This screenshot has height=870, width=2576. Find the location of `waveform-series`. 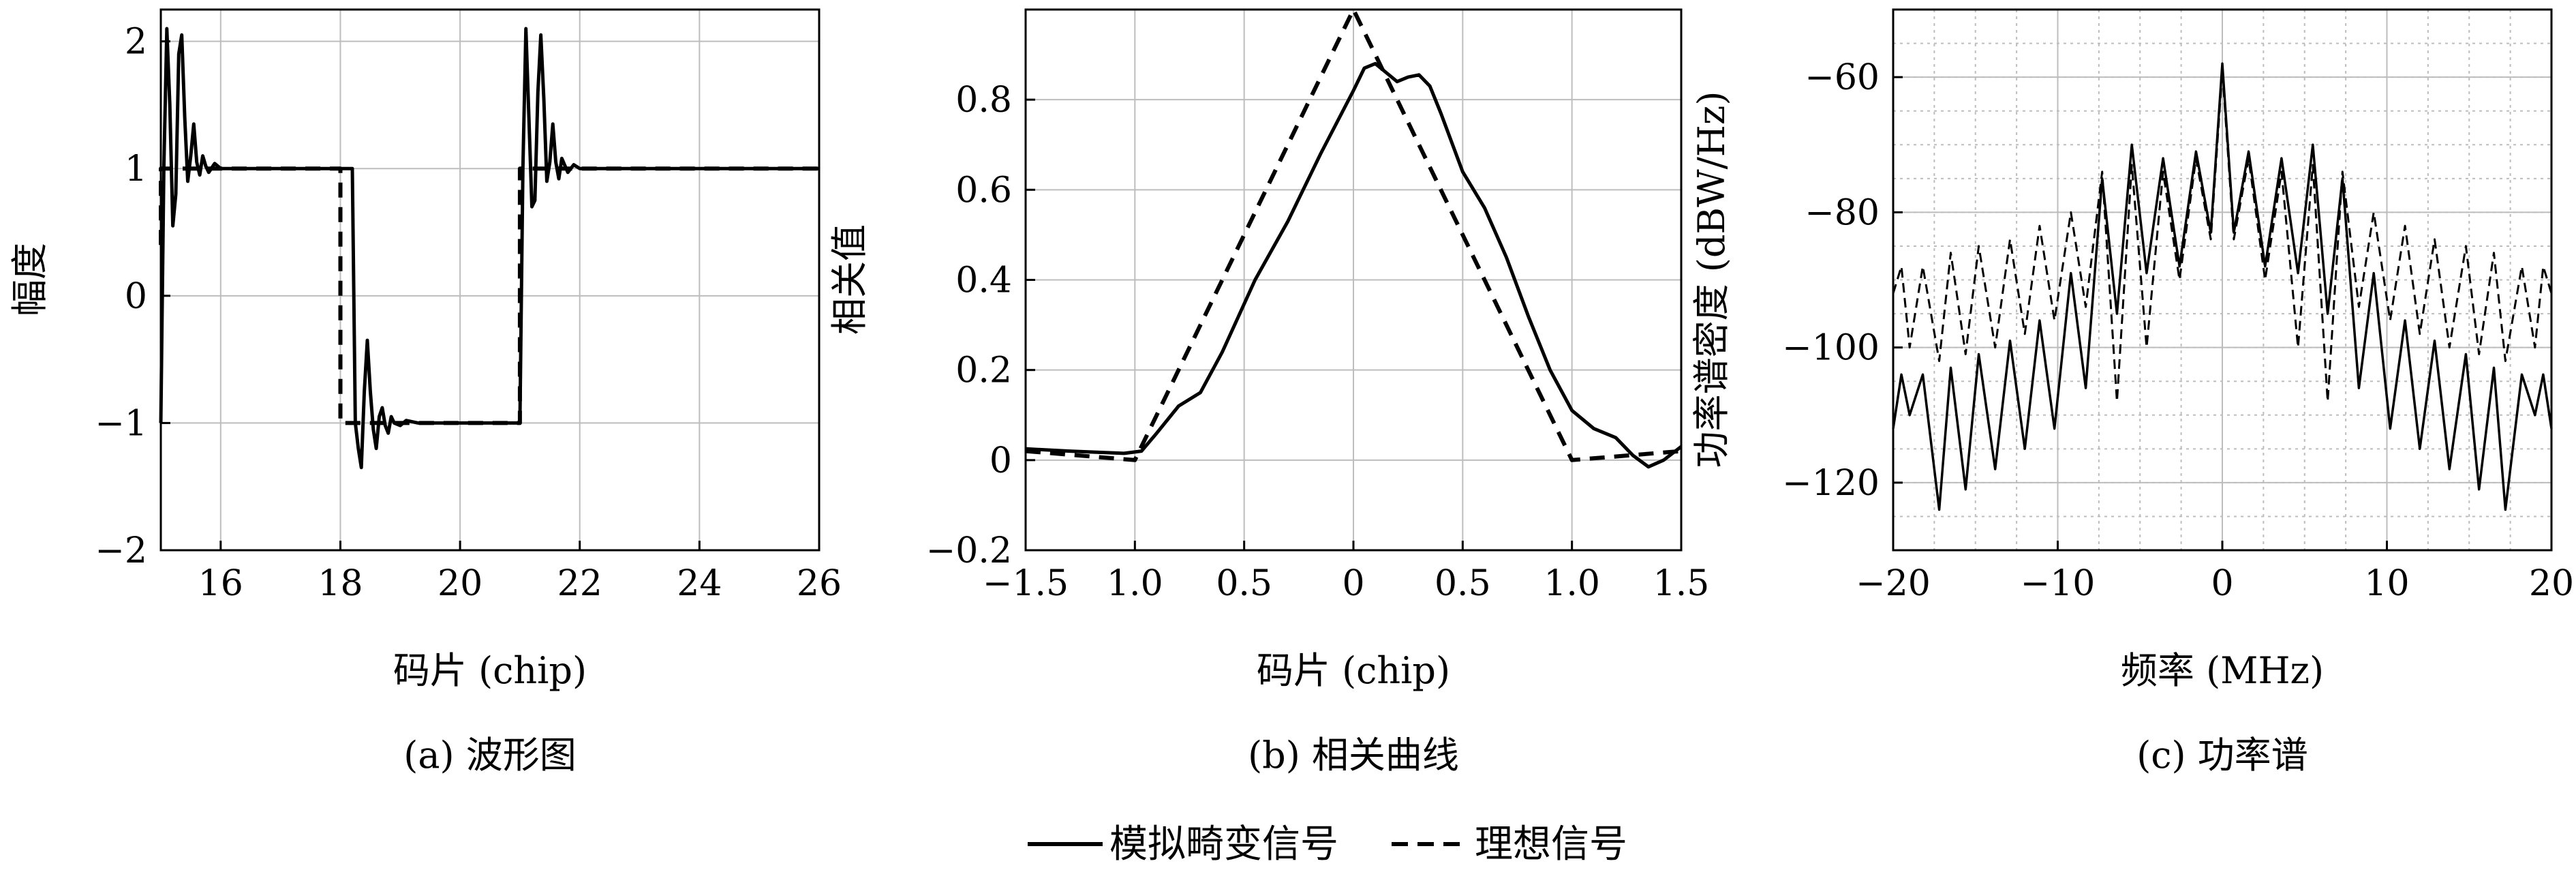

waveform-series is located at coordinates (489, 248).